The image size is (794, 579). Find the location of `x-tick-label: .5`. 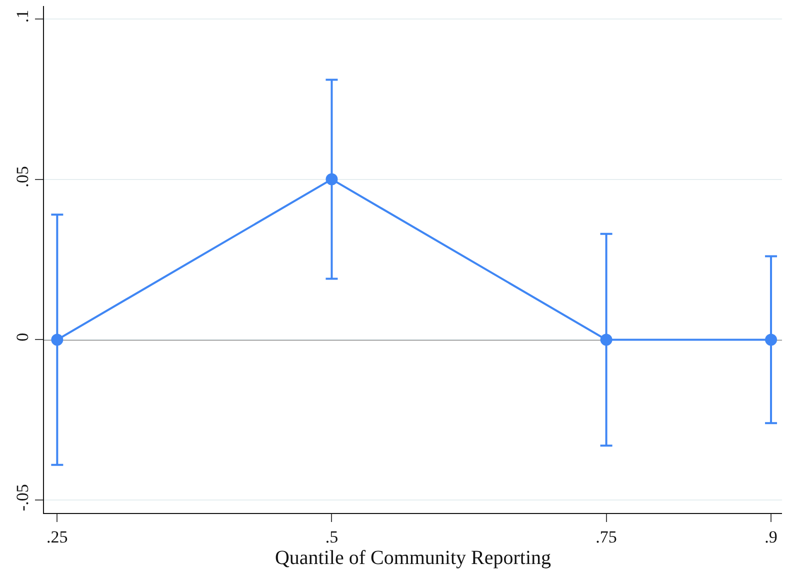

x-tick-label: .5 is located at coordinates (331, 536).